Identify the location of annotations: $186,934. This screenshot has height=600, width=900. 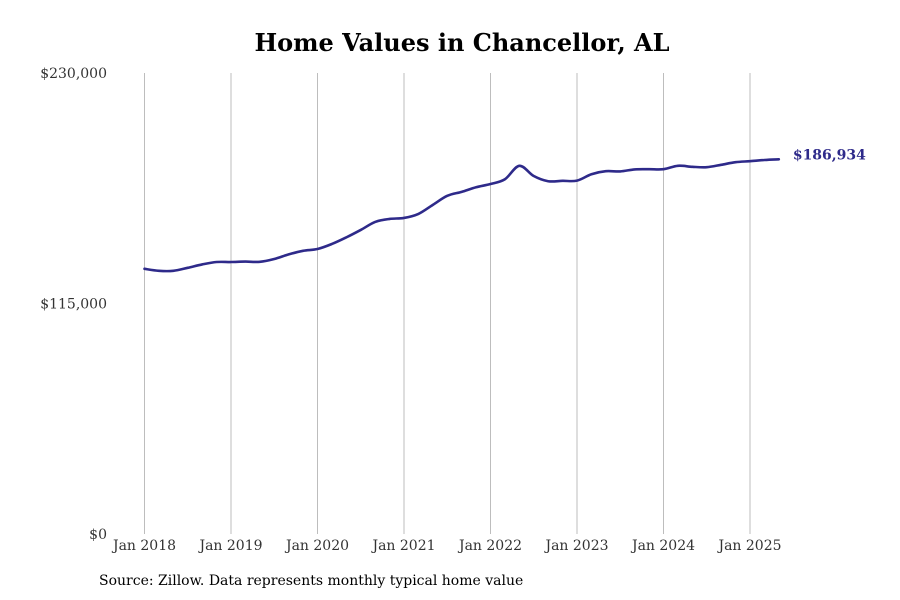
(829, 155).